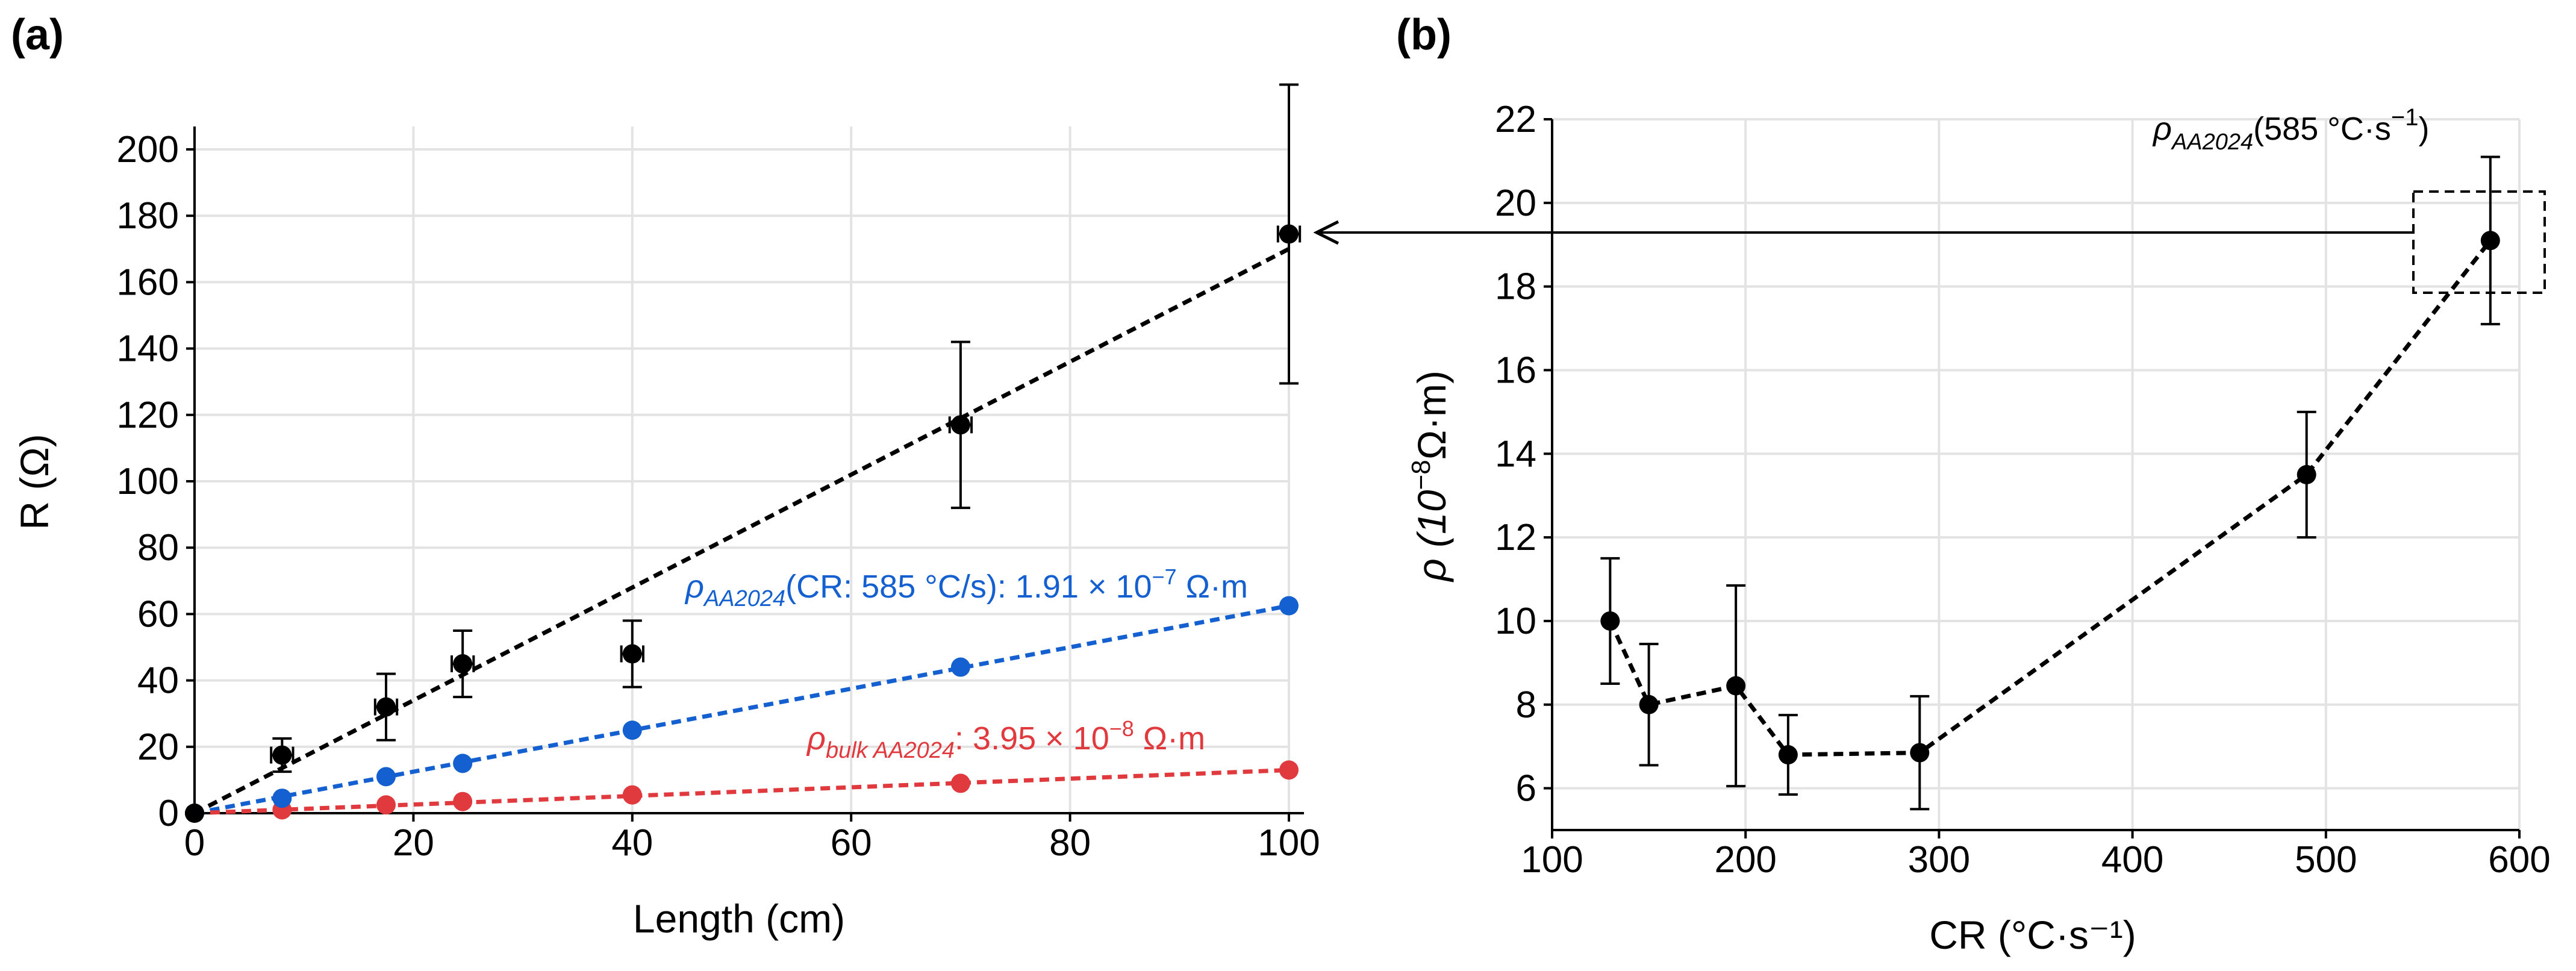  I want to click on panel-b-ylabel-prefix: ρ (10, so click(1431, 536).